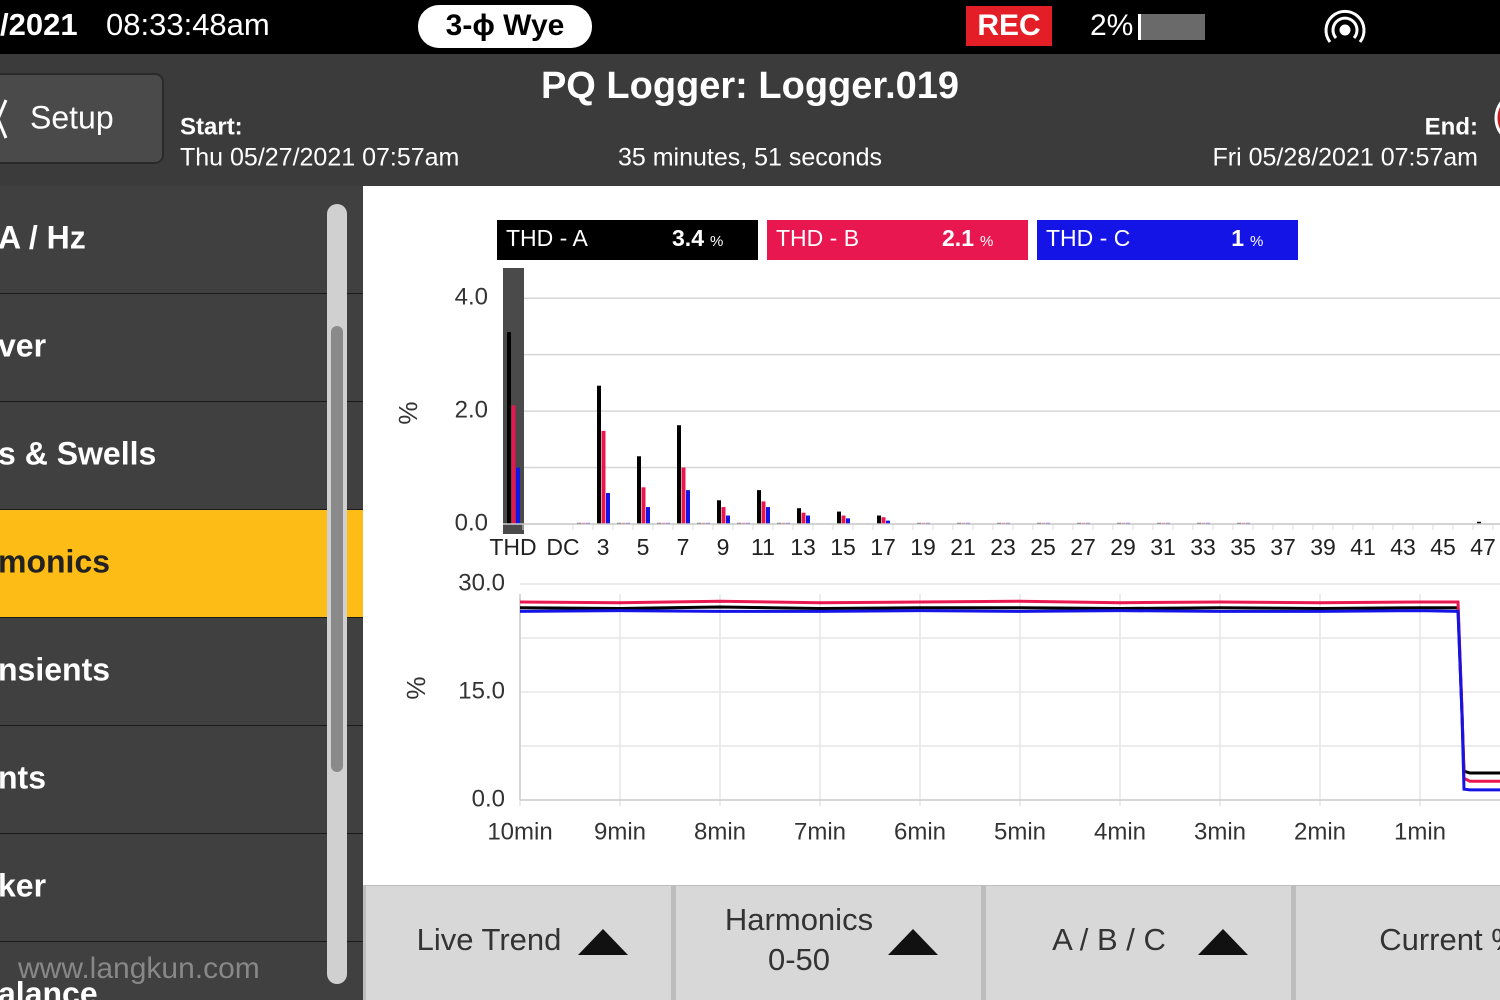 The height and width of the screenshot is (1000, 1500). Describe the element at coordinates (1220, 831) in the screenshot. I see `x-tick-label: 3min` at that location.